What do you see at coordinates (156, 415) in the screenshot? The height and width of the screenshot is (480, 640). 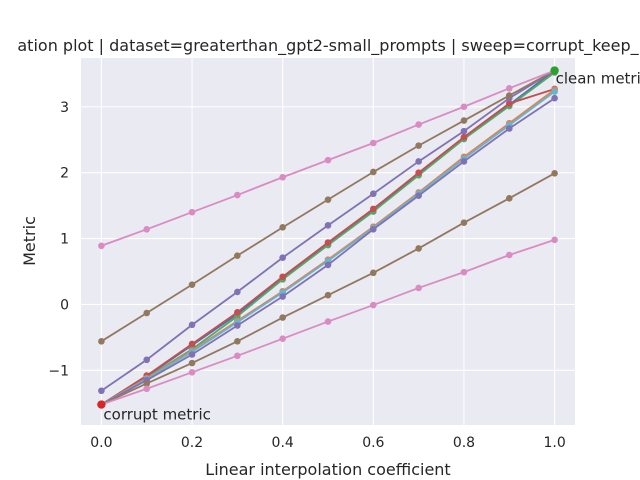 I see `corrupt-metric-label: corrupt metric` at bounding box center [156, 415].